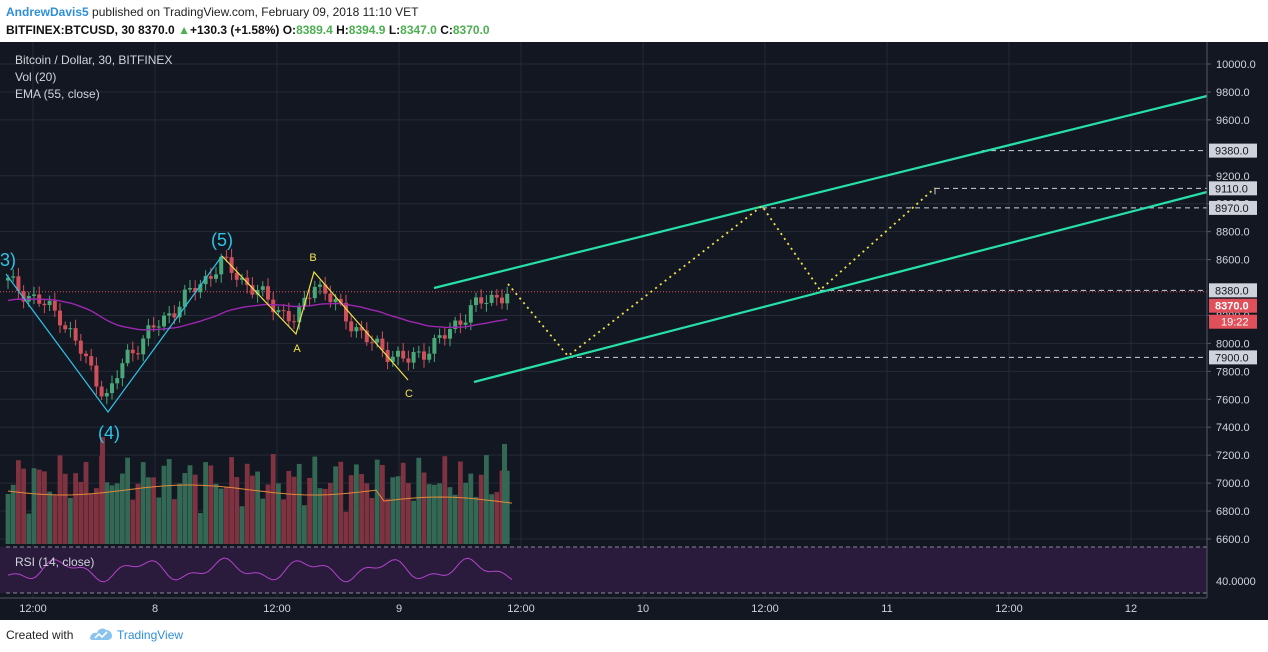 This screenshot has height=652, width=1268. I want to click on level-badge-label: 9110.0, so click(1231, 189).